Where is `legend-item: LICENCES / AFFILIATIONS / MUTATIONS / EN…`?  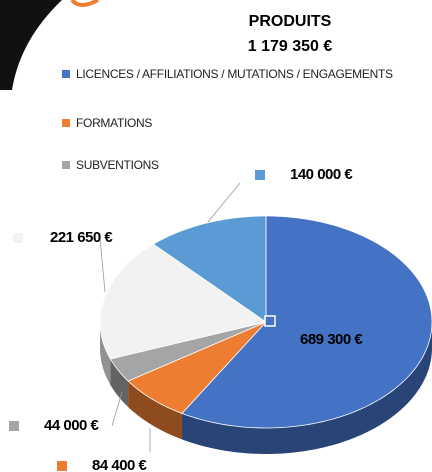 legend-item: LICENCES / AFFILIATIONS / MUTATIONS / EN… is located at coordinates (234, 74).